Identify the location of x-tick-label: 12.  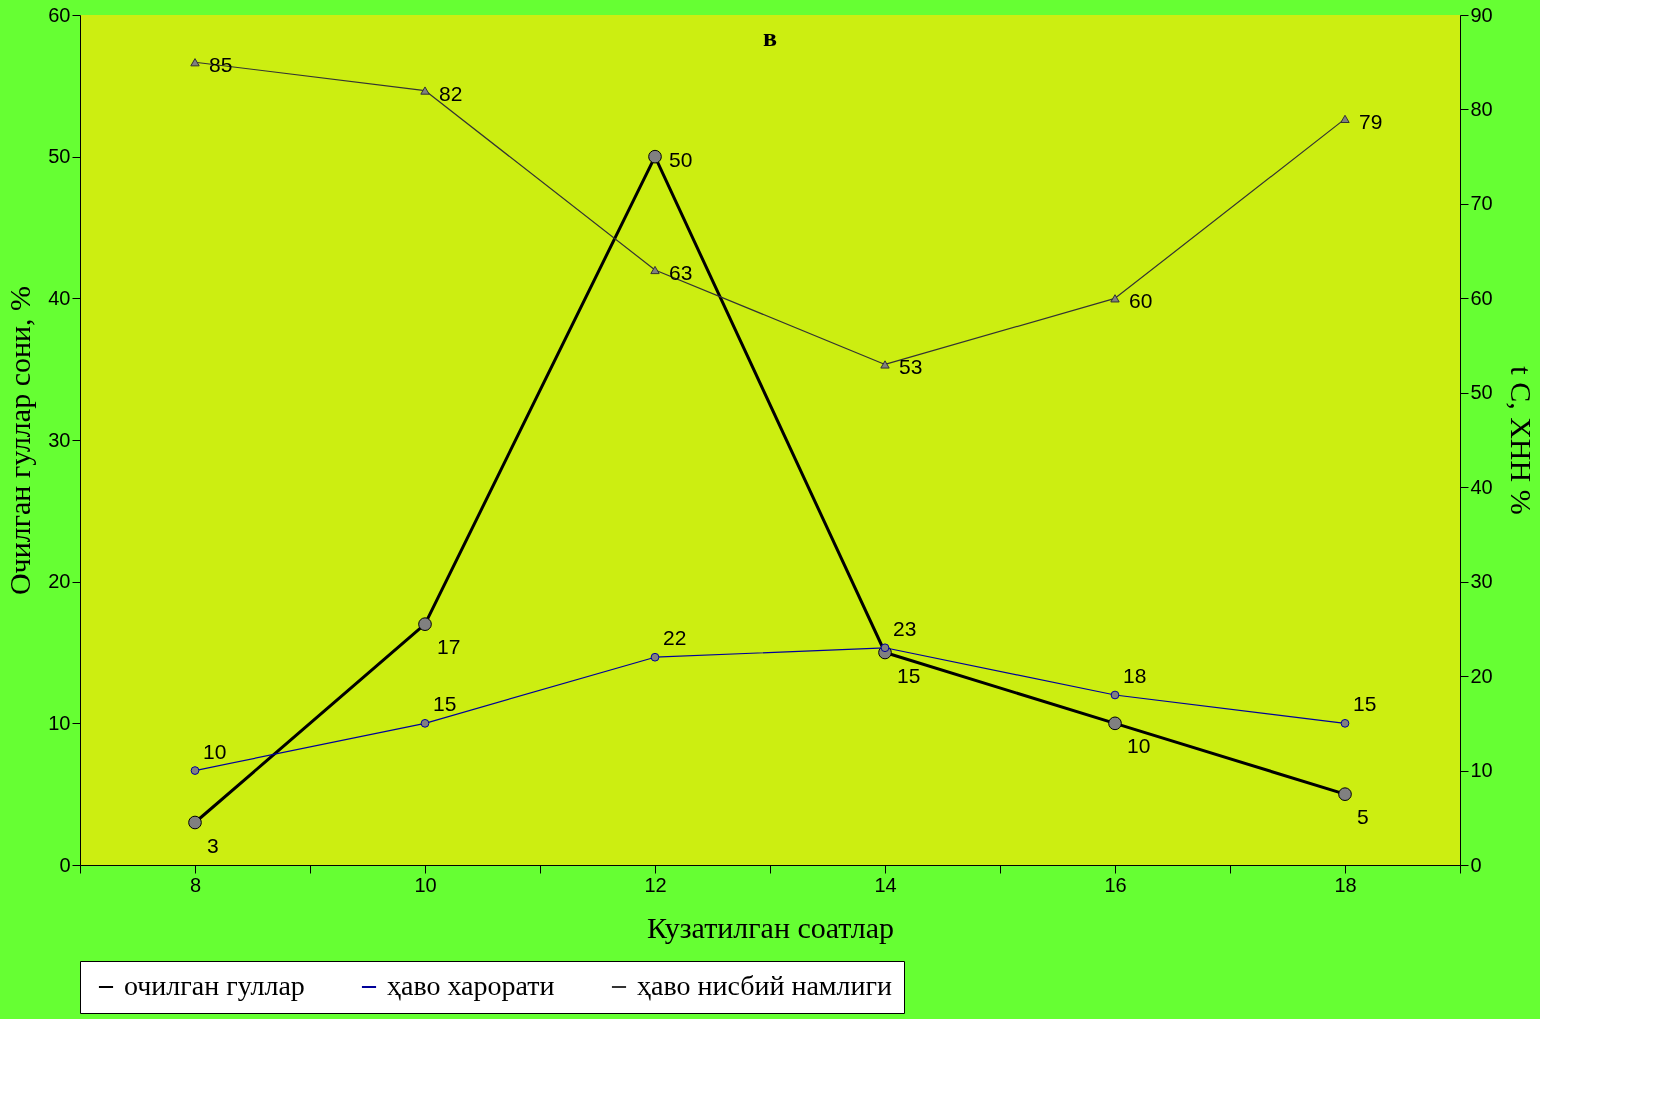
(655, 884).